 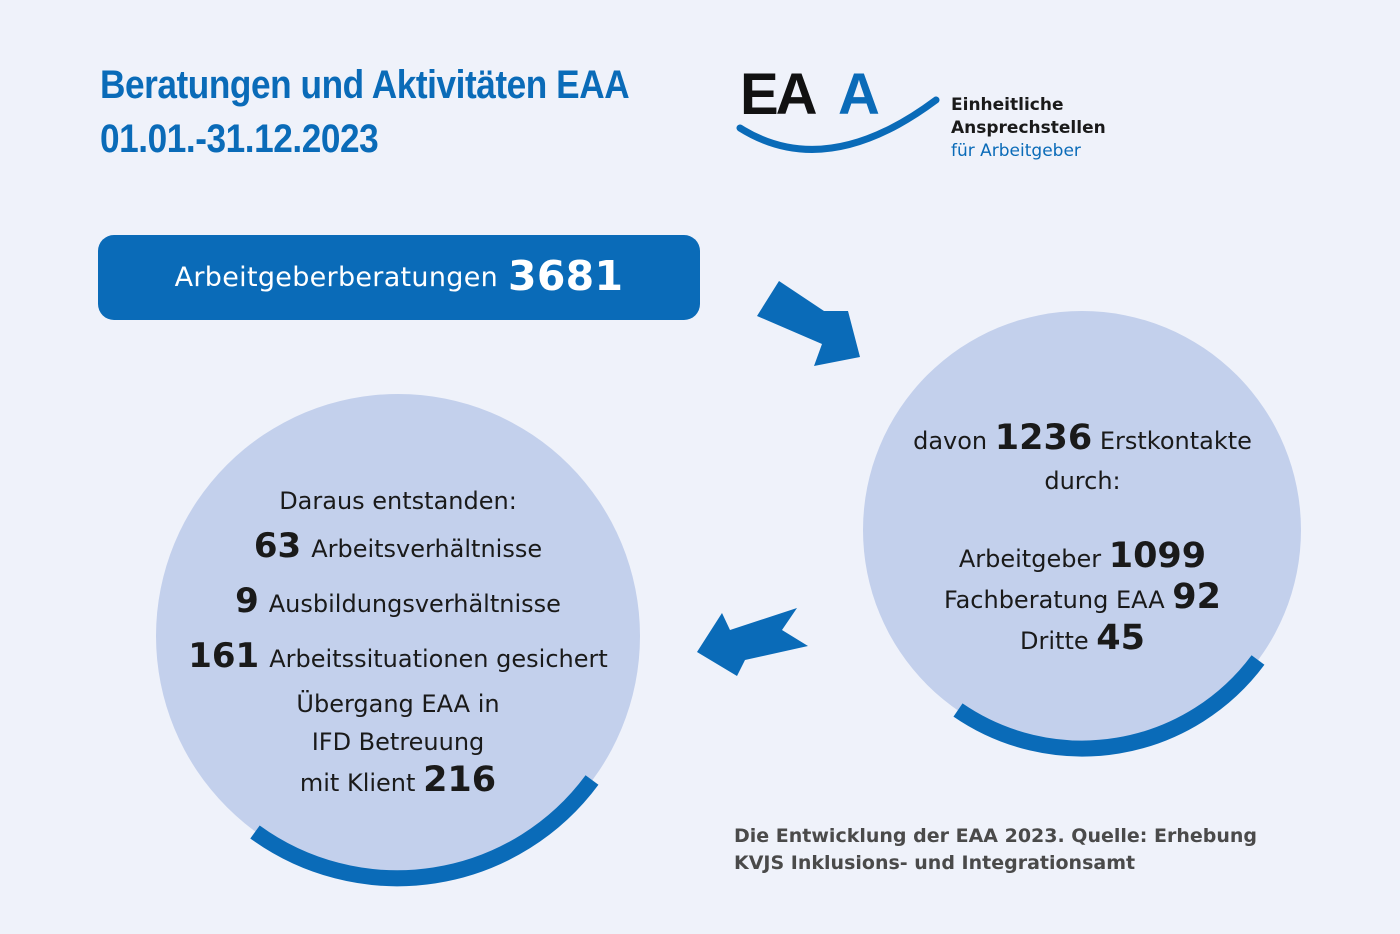 I want to click on contact-source-value: 92, so click(x=1196, y=597).